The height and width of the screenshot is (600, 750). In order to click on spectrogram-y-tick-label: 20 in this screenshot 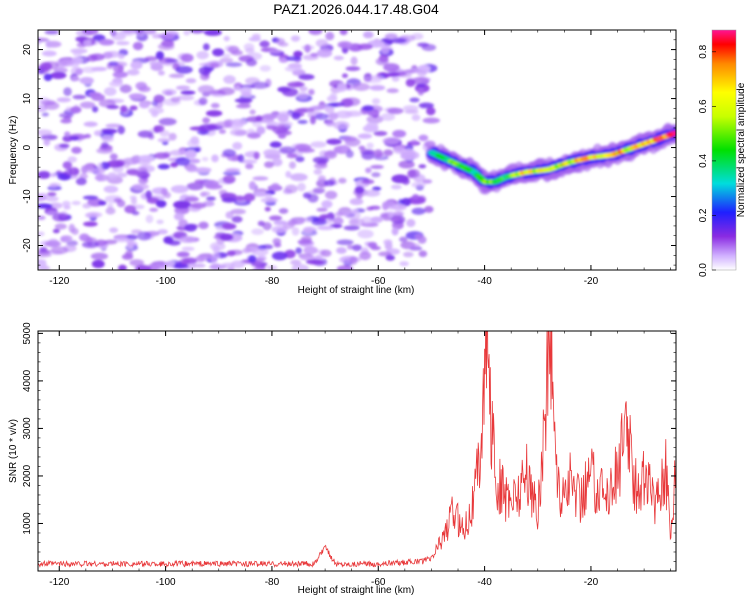, I will do `click(27, 50)`.